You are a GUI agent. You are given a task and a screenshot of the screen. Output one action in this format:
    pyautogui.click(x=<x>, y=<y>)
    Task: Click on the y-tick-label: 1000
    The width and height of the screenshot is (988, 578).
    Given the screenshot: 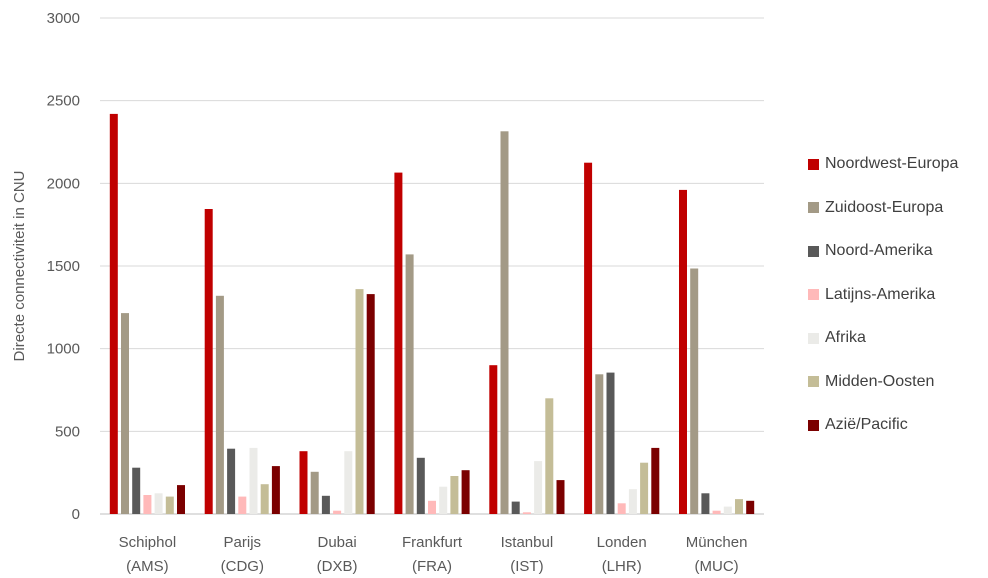 What is the action you would take?
    pyautogui.click(x=63, y=349)
    